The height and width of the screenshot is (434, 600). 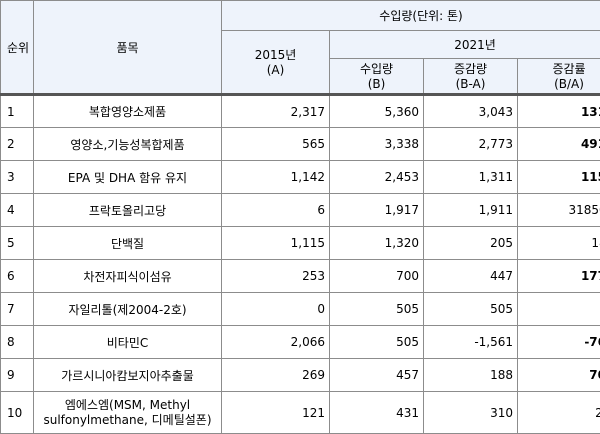 What do you see at coordinates (128, 48) in the screenshot?
I see `item-header: 품목` at bounding box center [128, 48].